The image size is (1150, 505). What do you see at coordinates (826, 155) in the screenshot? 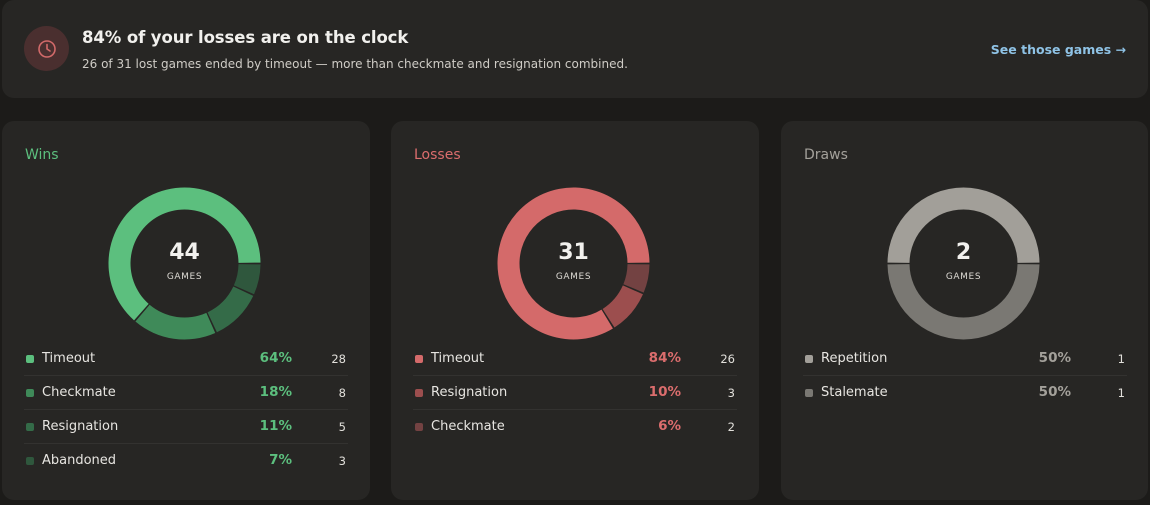
I see `card-title: Draws` at bounding box center [826, 155].